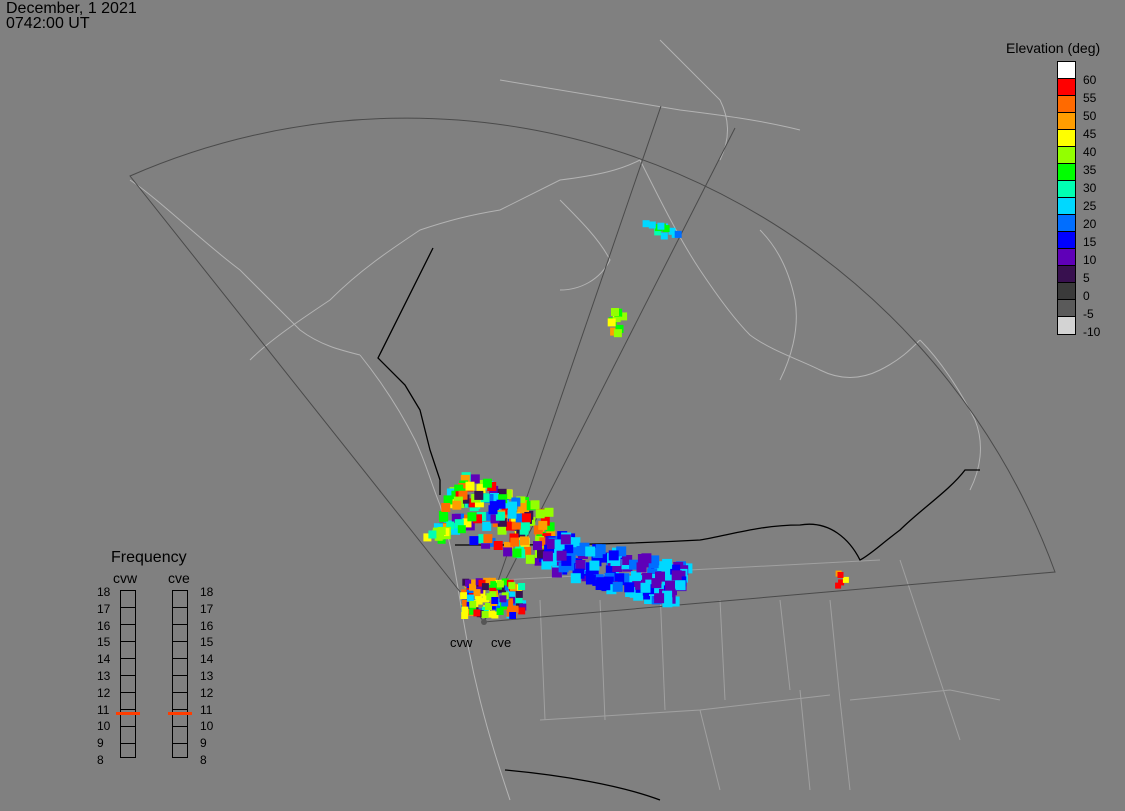 The width and height of the screenshot is (1125, 811). Describe the element at coordinates (461, 642) in the screenshot. I see `radar-site-label-cvw: cvw` at that location.